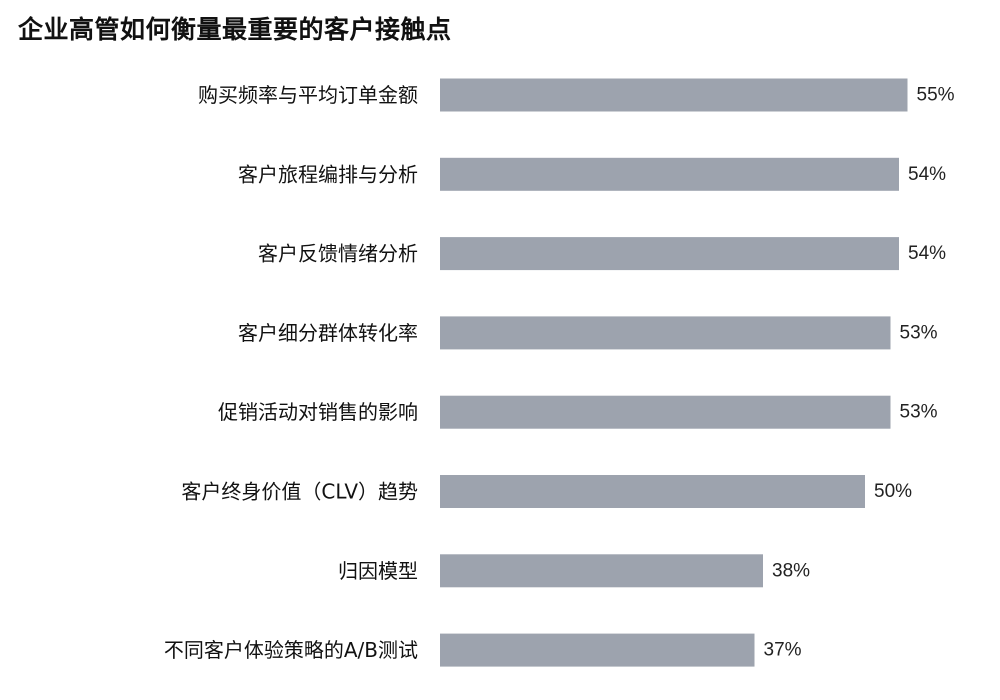  I want to click on category-label: 客户反馈情绪分析, so click(338, 254).